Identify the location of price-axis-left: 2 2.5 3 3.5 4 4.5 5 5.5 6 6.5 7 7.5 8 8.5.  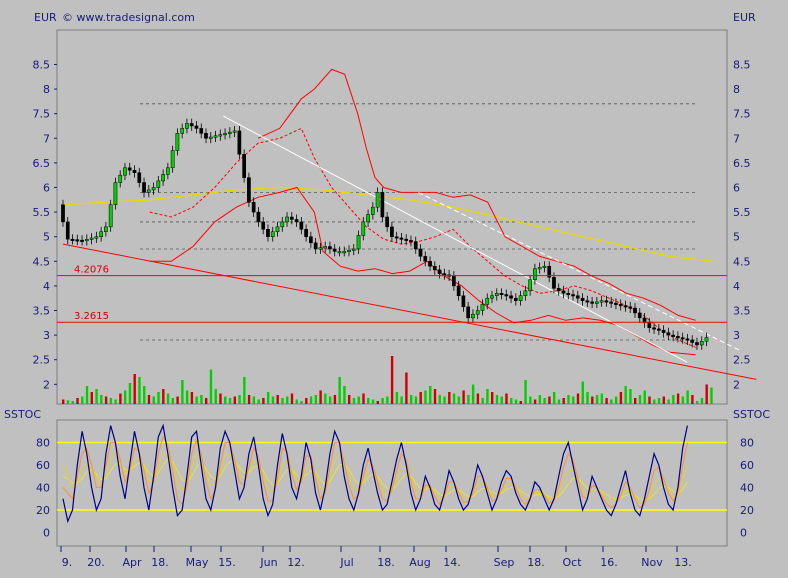
(45, 224).